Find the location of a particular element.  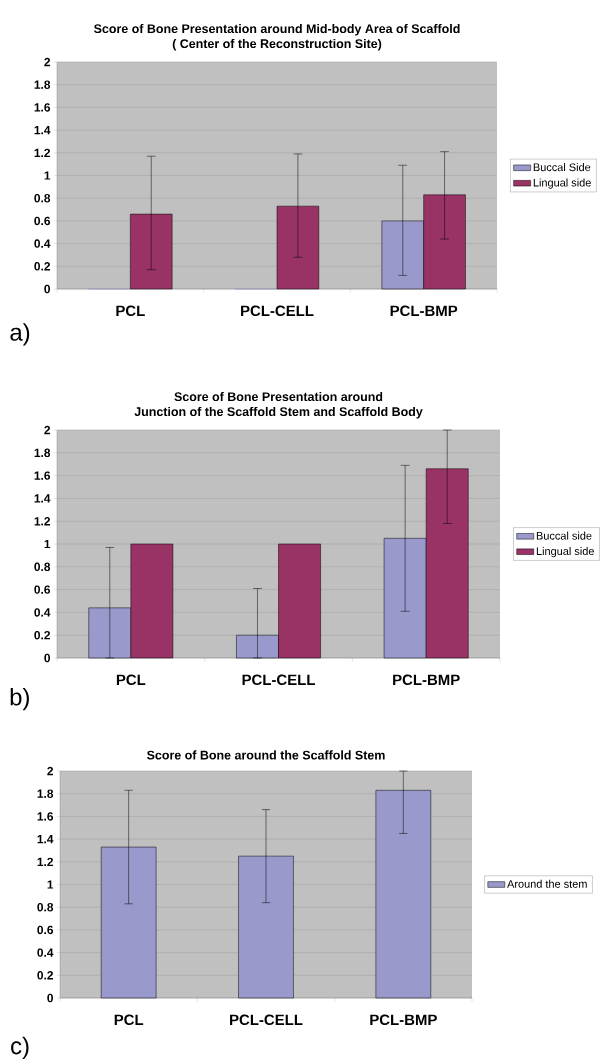

legend-label: Buccal Side is located at coordinates (562, 167).